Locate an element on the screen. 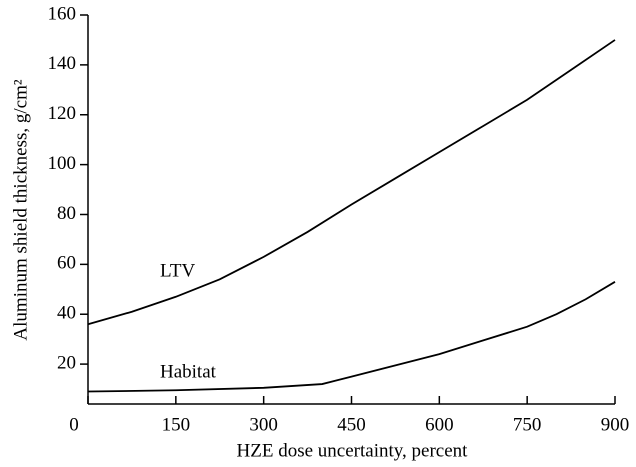  x-tick-label: 750 is located at coordinates (527, 424).